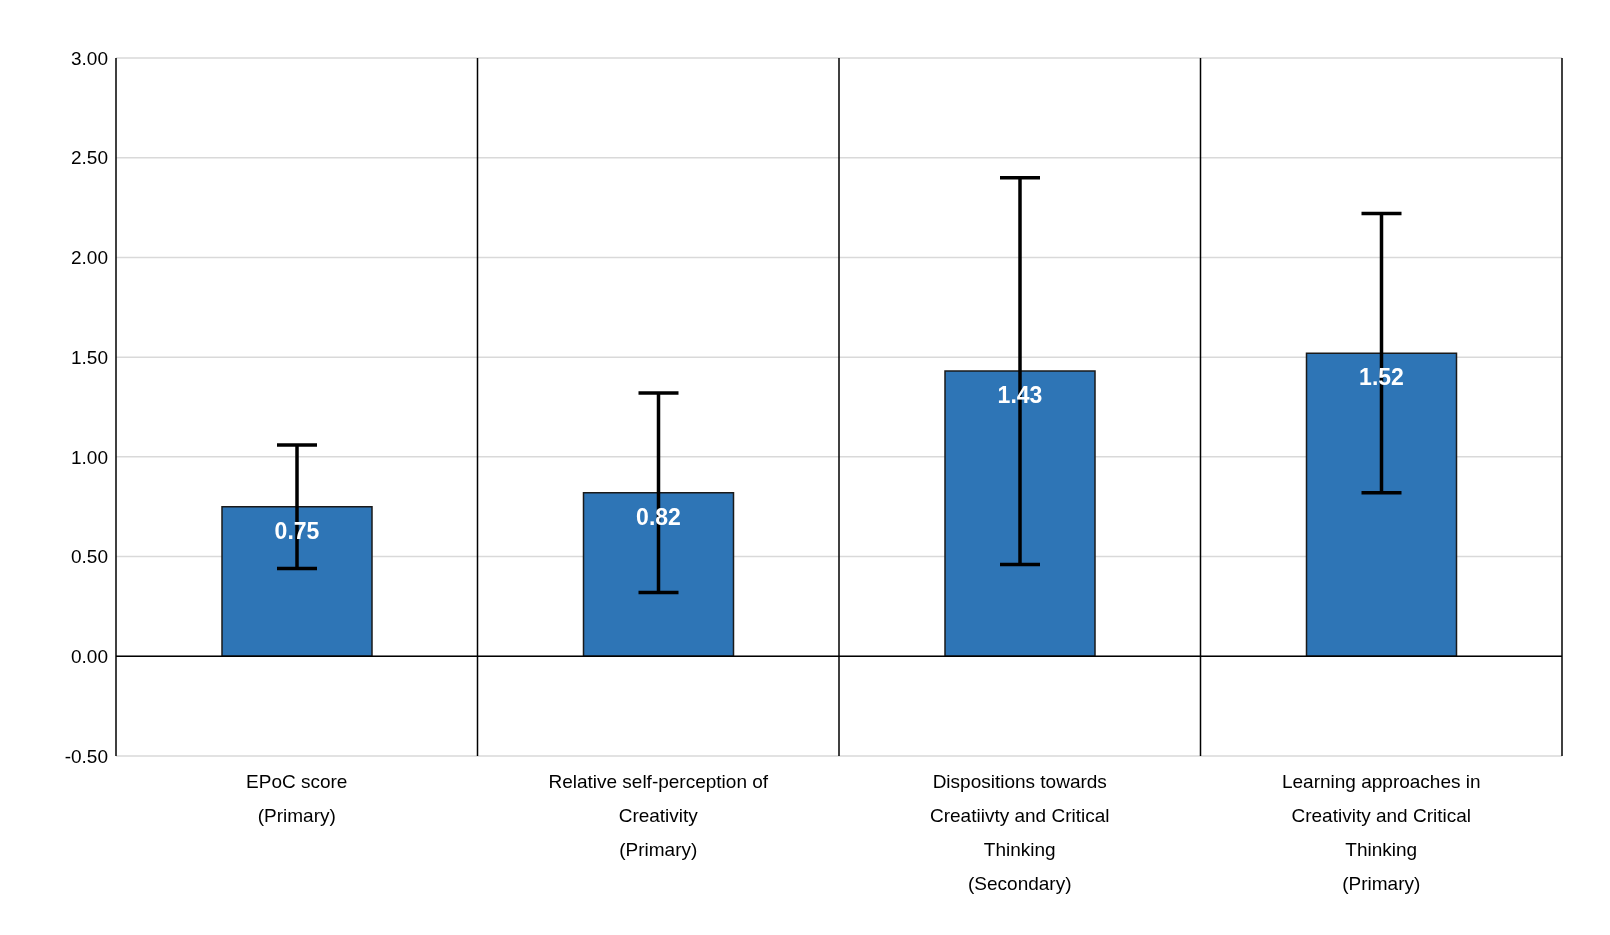  Describe the element at coordinates (1020, 832) in the screenshot. I see `x-tick-label: Dispositions towards Creatiivty and Critical Thinking (Secondary)` at that location.